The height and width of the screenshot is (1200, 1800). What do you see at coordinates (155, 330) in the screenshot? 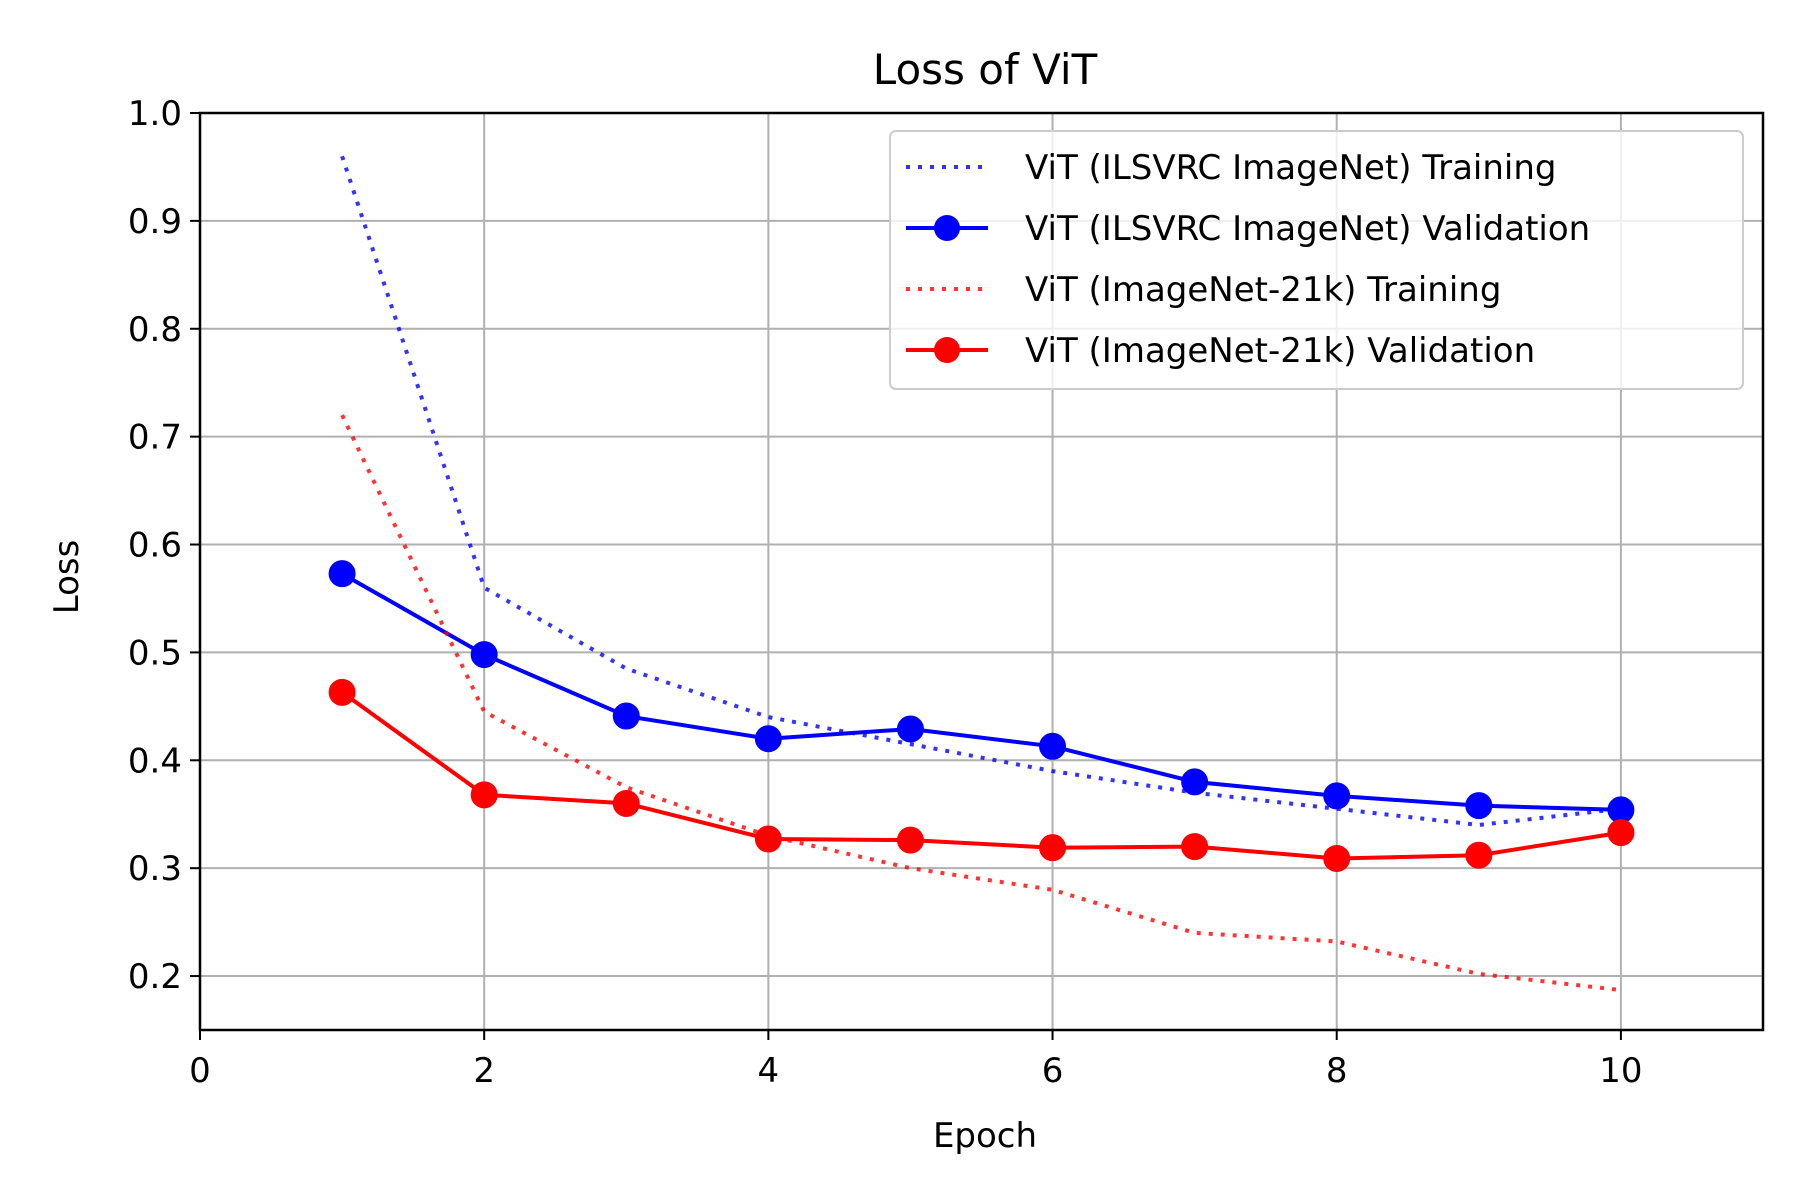
I see `y-tick-label: 0.8` at bounding box center [155, 330].